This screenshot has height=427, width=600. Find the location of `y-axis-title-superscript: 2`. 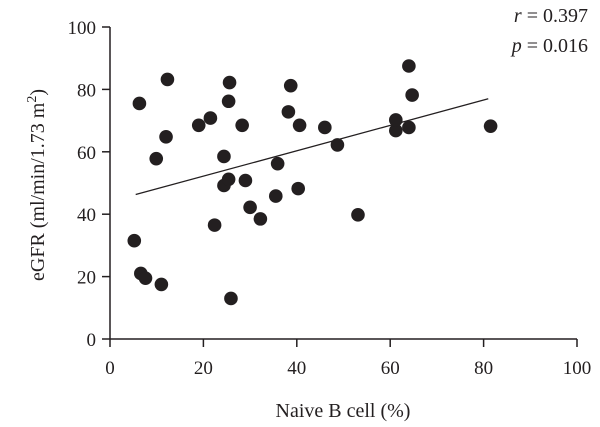

y-axis-title-superscript: 2 is located at coordinates (32, 99).